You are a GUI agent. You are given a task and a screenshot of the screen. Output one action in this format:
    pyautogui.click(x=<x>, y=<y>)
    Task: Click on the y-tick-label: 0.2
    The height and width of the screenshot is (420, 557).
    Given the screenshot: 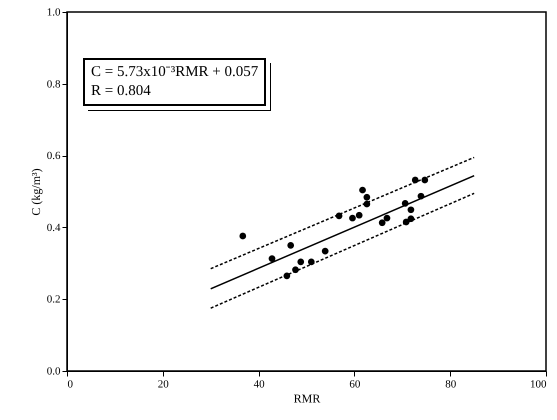 What is the action you would take?
    pyautogui.click(x=53, y=300)
    